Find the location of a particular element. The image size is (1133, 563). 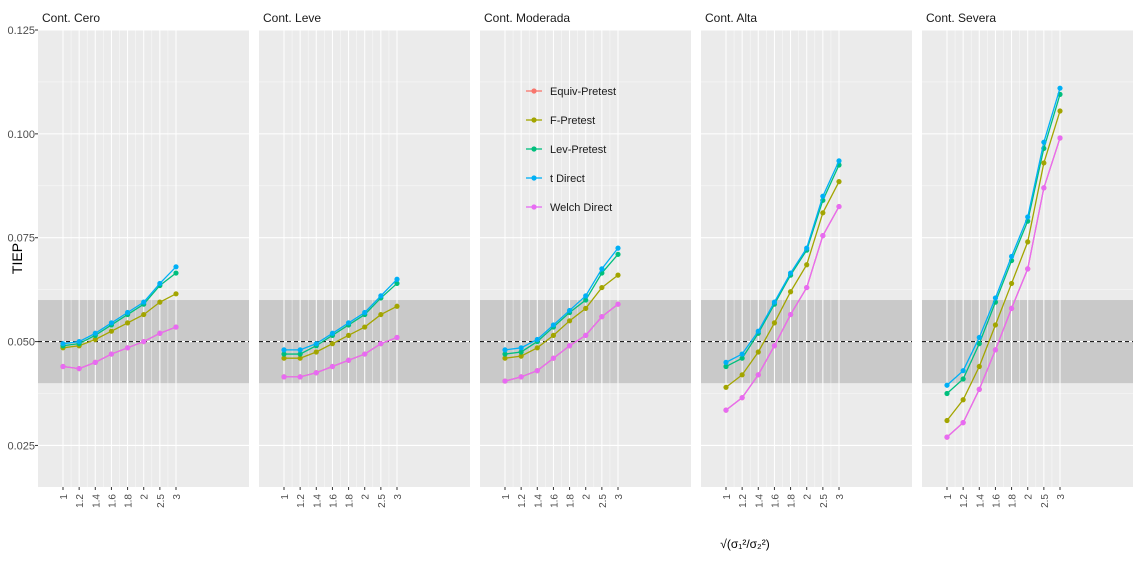

y-tick-label: 0.075 is located at coordinates (21, 239).